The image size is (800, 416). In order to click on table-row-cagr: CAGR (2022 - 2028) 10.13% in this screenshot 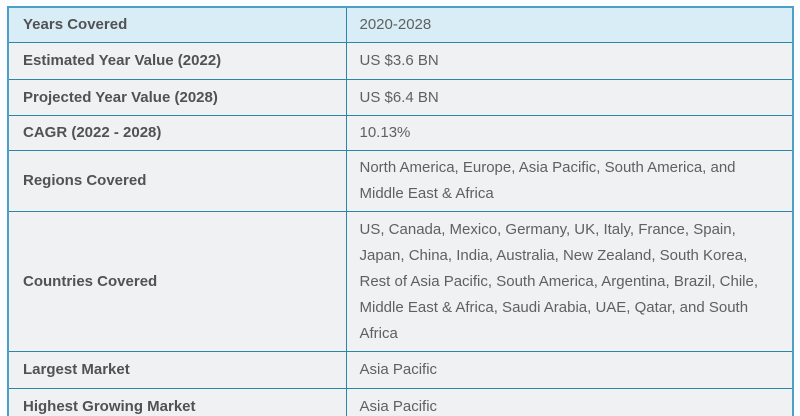, I will do `click(400, 133)`.